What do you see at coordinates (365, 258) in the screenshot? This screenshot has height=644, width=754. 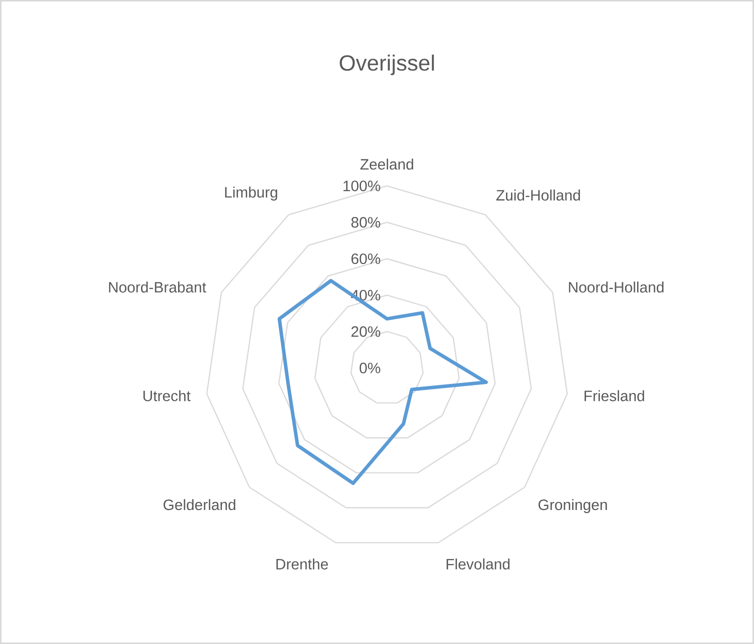 I see `y-tick-label: 60%` at bounding box center [365, 258].